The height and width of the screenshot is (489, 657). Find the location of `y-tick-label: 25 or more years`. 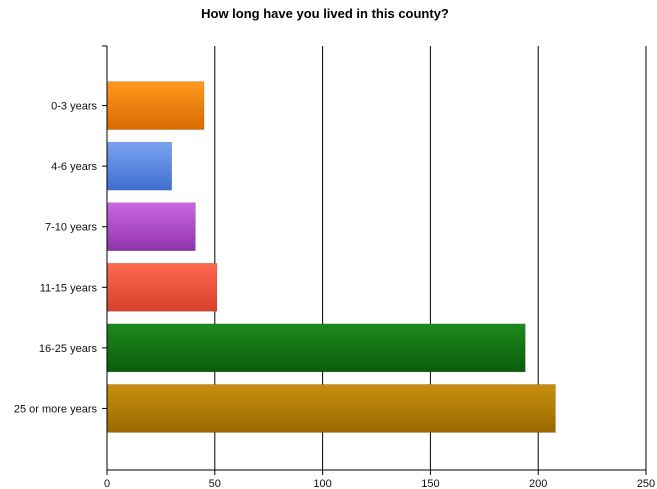

y-tick-label: 25 or more years is located at coordinates (56, 409).